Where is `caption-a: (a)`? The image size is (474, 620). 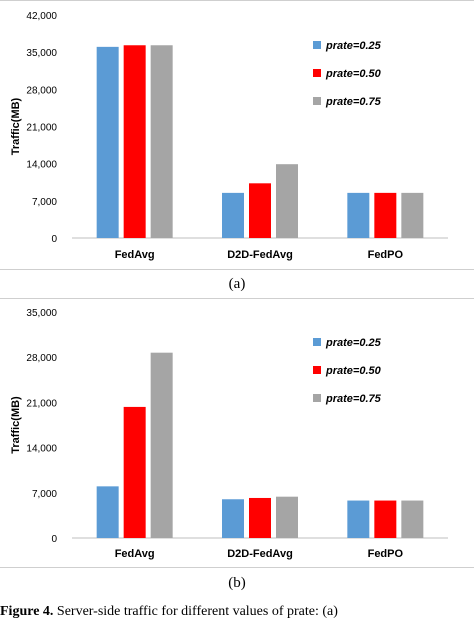 caption-a: (a) is located at coordinates (237, 284).